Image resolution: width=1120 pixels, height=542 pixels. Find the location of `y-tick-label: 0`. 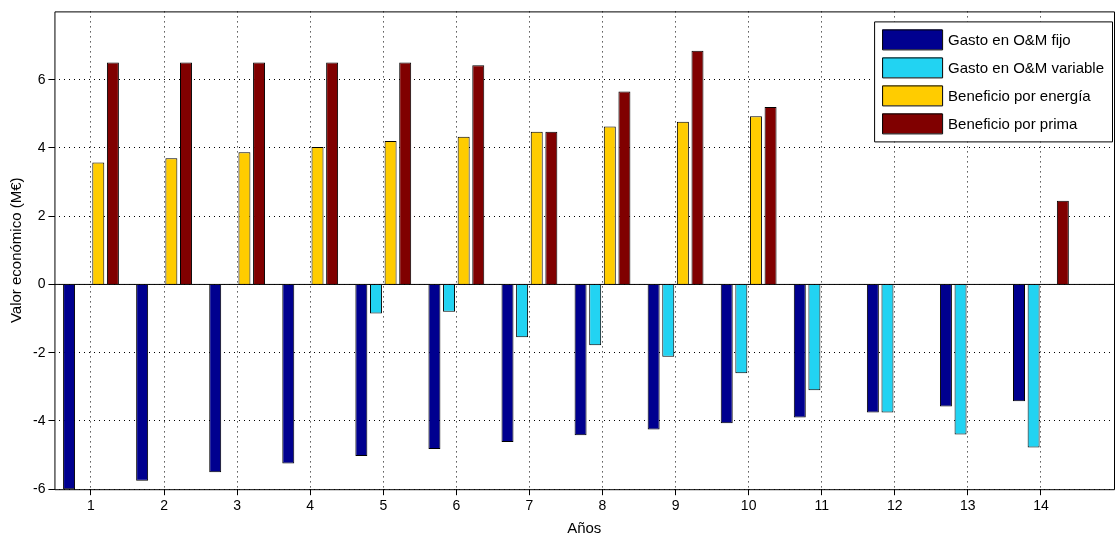

y-tick-label: 0 is located at coordinates (41, 283).